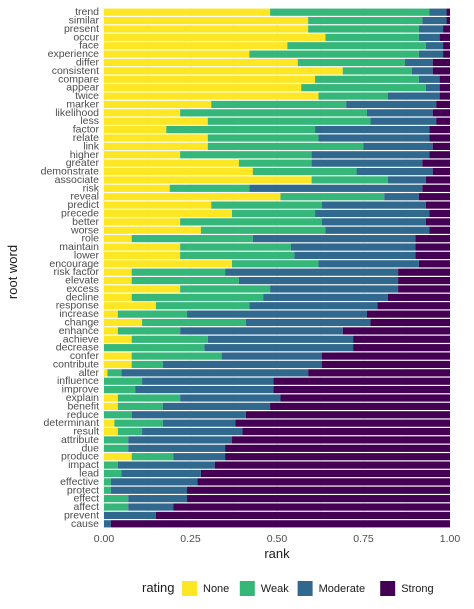 The height and width of the screenshot is (609, 474). I want to click on y-tick-label: face, so click(89, 46).